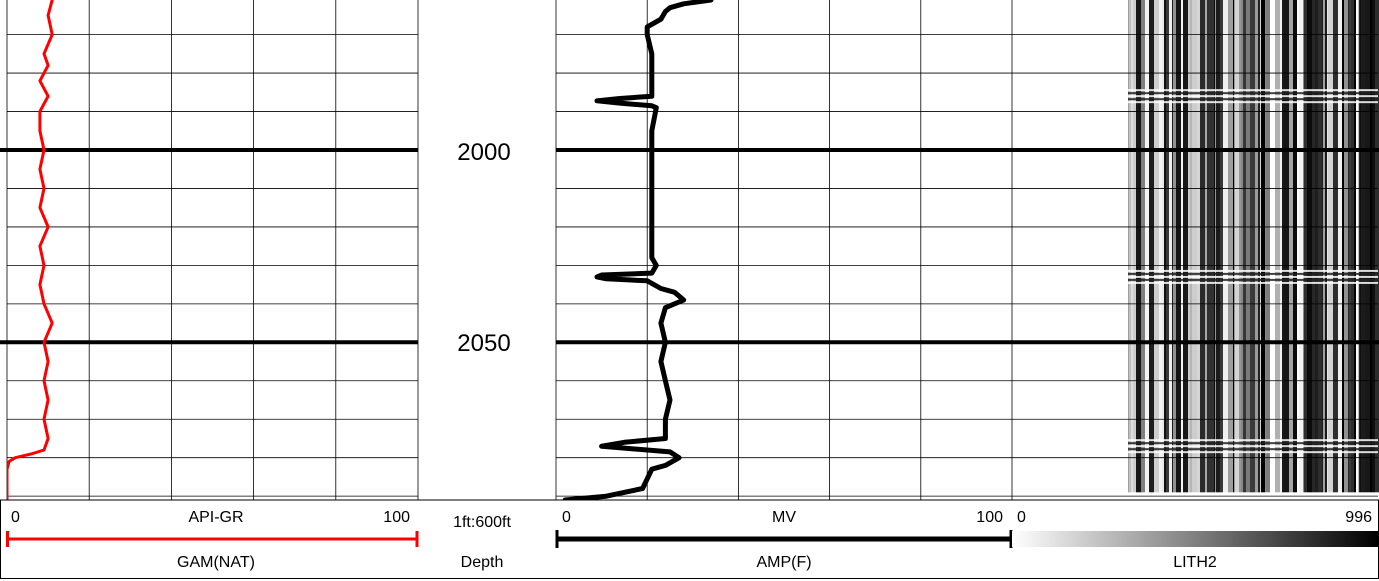  I want to click on lith2-max-label: 996, so click(1358, 517).